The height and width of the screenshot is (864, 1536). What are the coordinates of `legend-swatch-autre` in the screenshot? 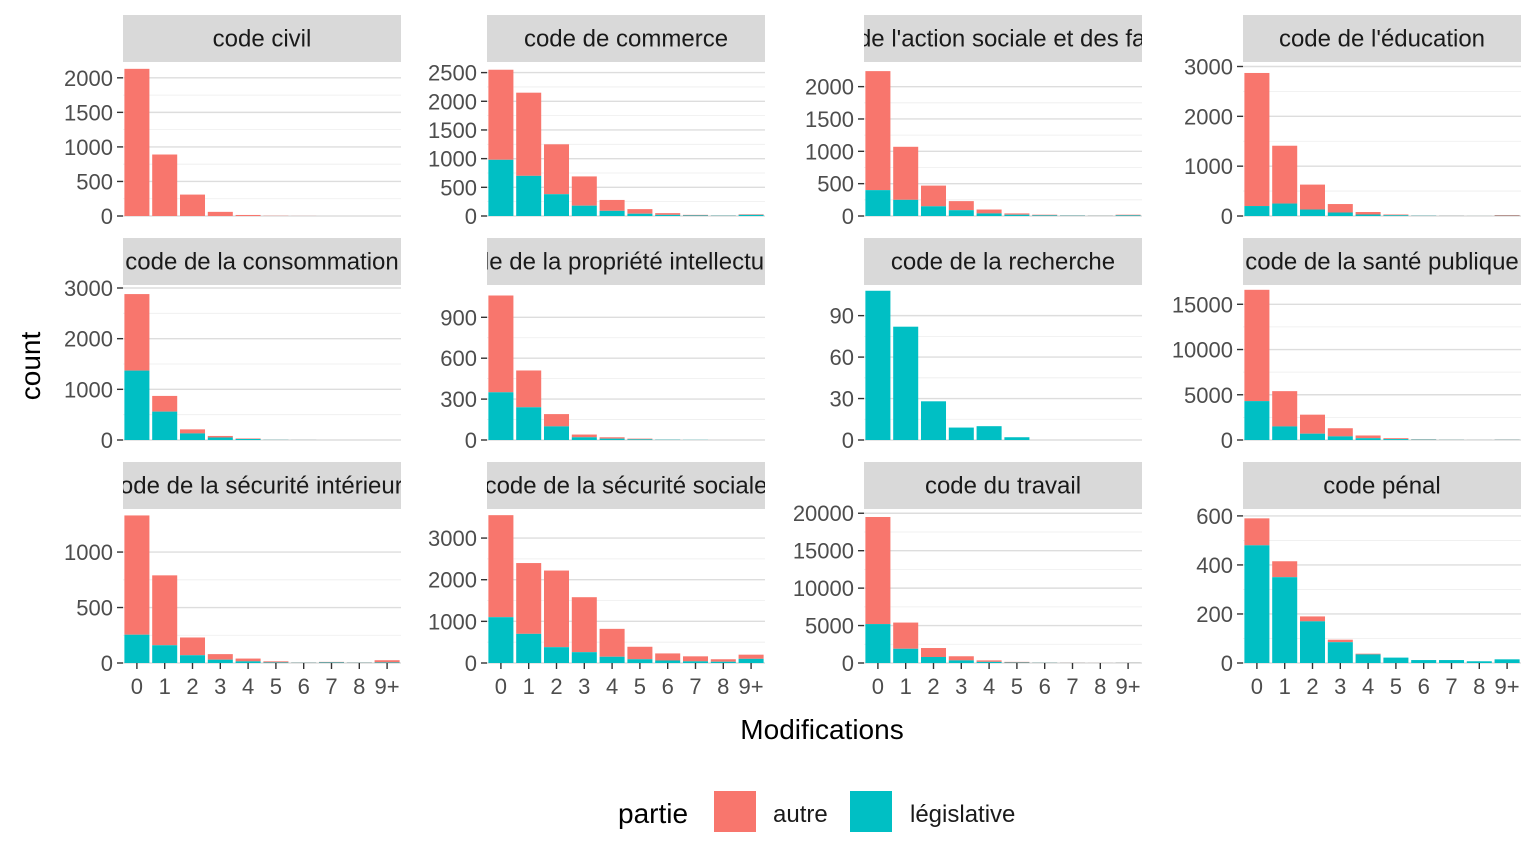 It's located at (735, 811).